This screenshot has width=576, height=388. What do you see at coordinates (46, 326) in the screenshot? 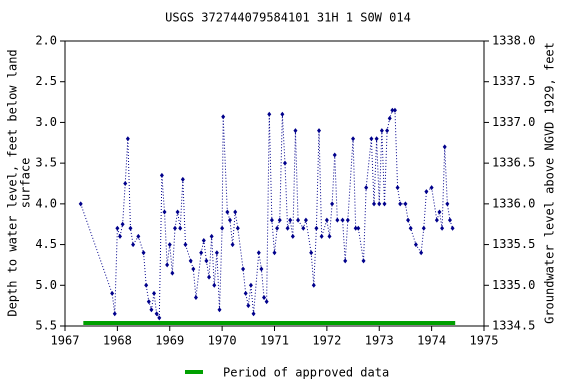
I see `y-tick-label: 5.5` at bounding box center [46, 326].